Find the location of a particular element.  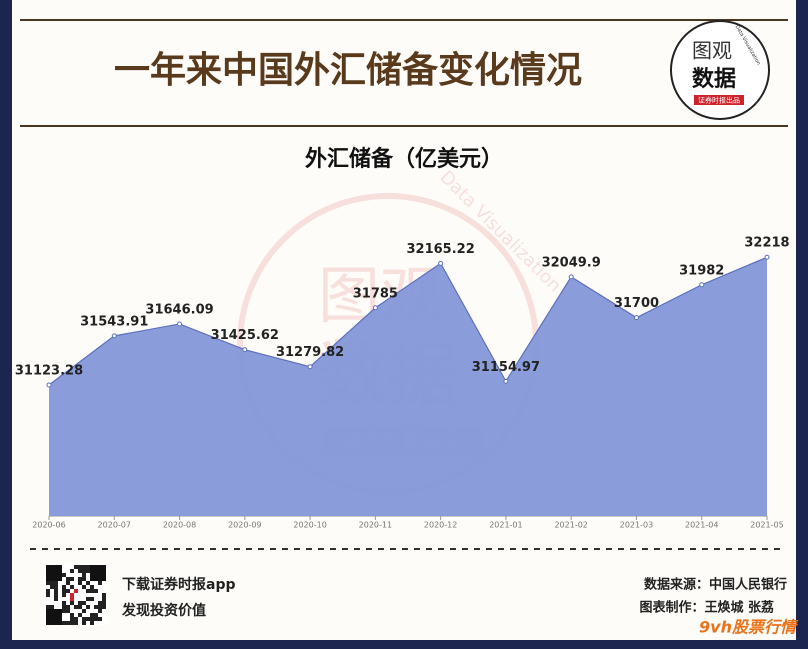

logo-text: 图观 is located at coordinates (712, 51).